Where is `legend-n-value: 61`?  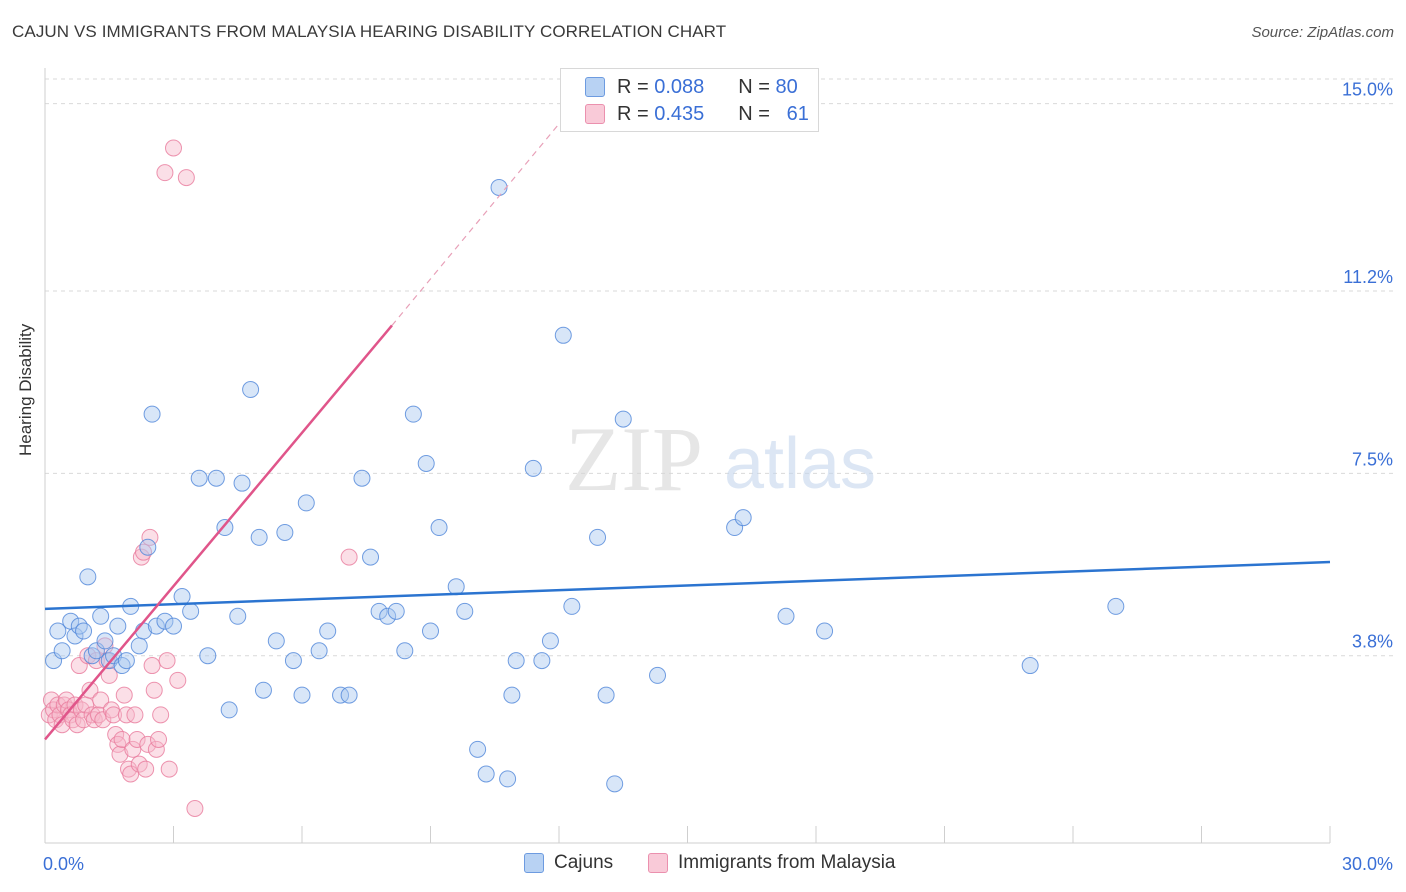
legend-n-value: 61 is located at coordinates (797, 113).